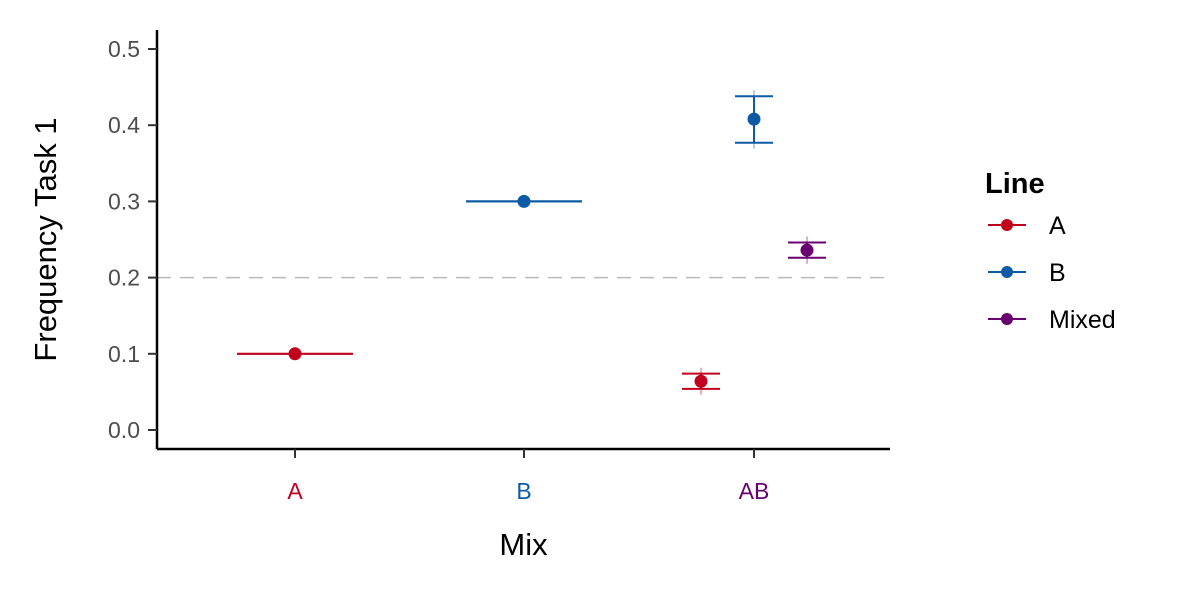  What do you see at coordinates (1082, 320) in the screenshot?
I see `legend-label: Mixed` at bounding box center [1082, 320].